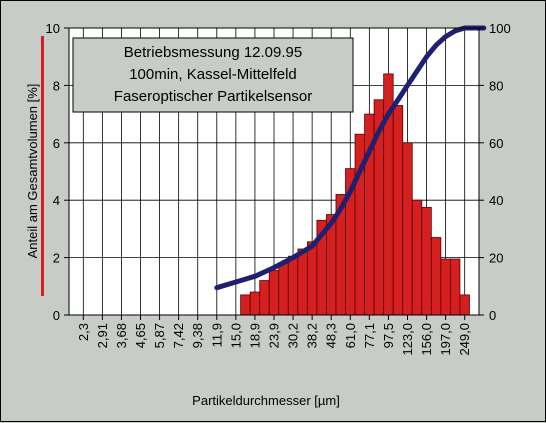  Describe the element at coordinates (197, 335) in the screenshot. I see `x-tick-label: 9,38` at that location.